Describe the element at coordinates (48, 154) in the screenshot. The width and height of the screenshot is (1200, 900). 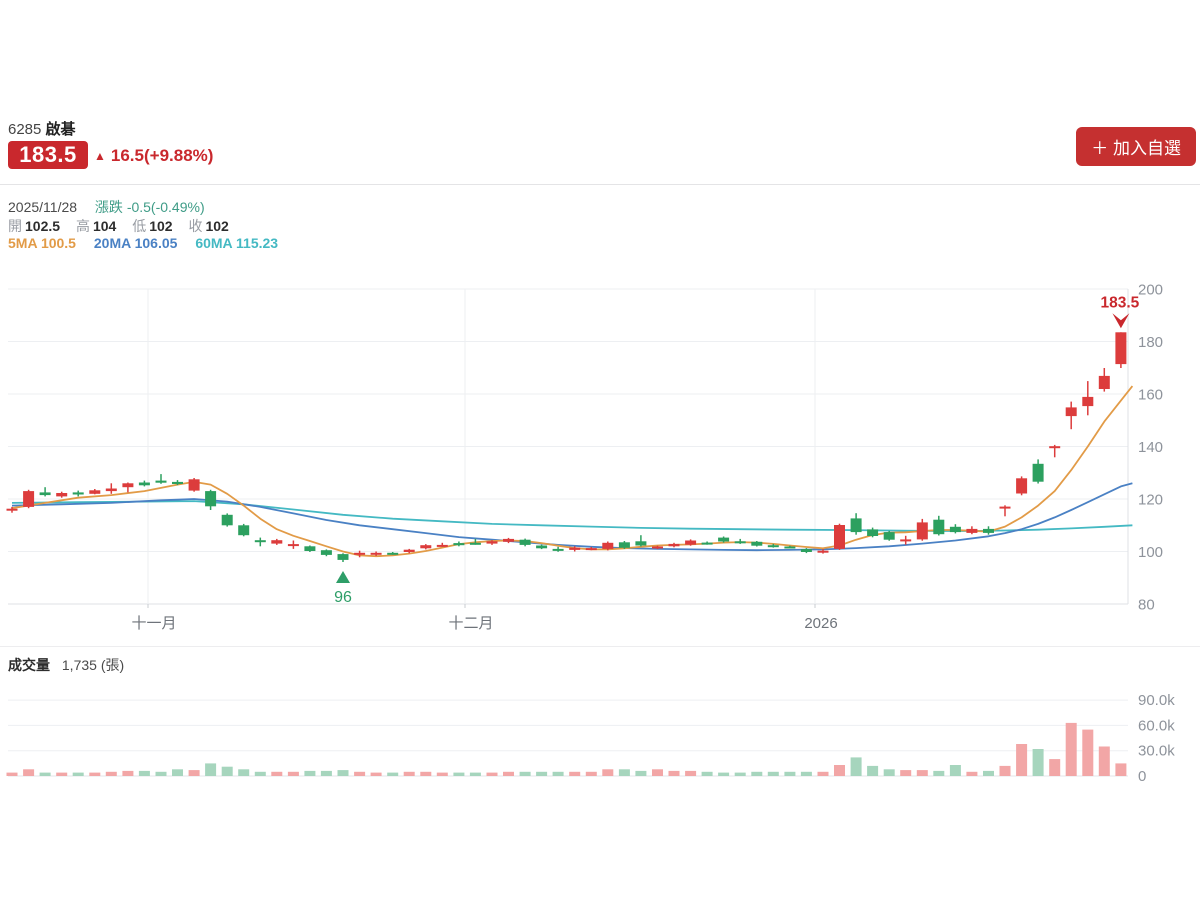
I see `last-price: 183.5` at that location.